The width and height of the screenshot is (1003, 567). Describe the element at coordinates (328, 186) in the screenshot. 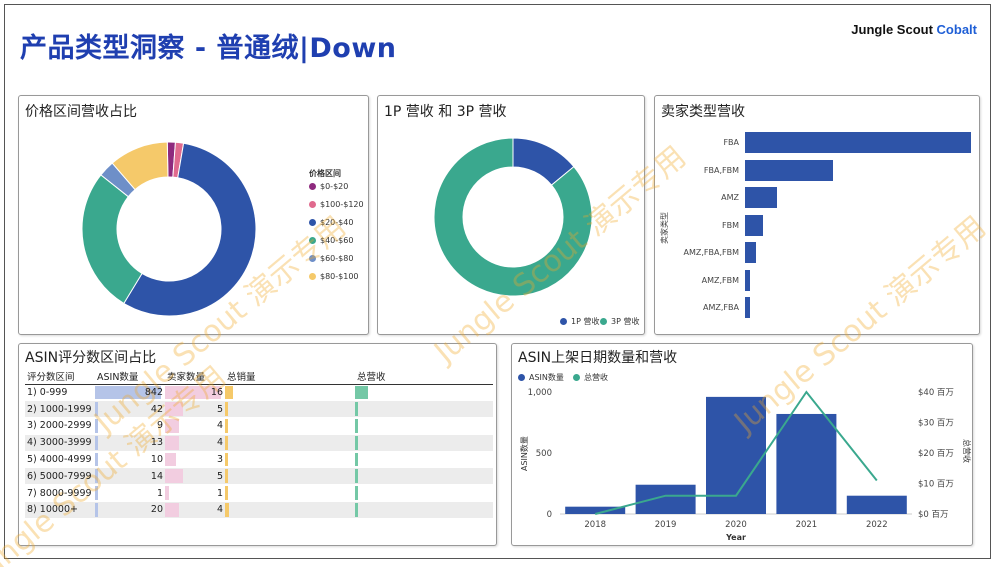

I see `legend-item: $0-$20` at that location.